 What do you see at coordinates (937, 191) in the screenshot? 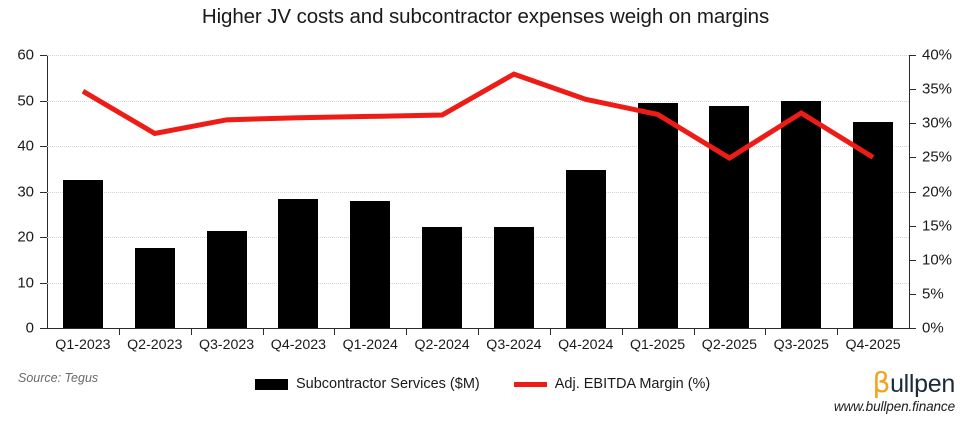
I see `right-axis-tick-label: 20%` at bounding box center [937, 191].